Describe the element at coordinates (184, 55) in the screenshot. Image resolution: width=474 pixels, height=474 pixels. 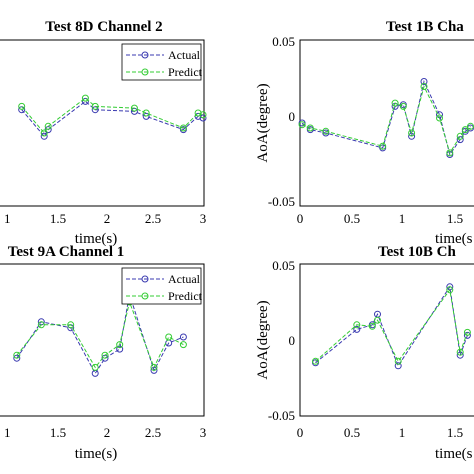
I see `legend-label: Actual` at that location.